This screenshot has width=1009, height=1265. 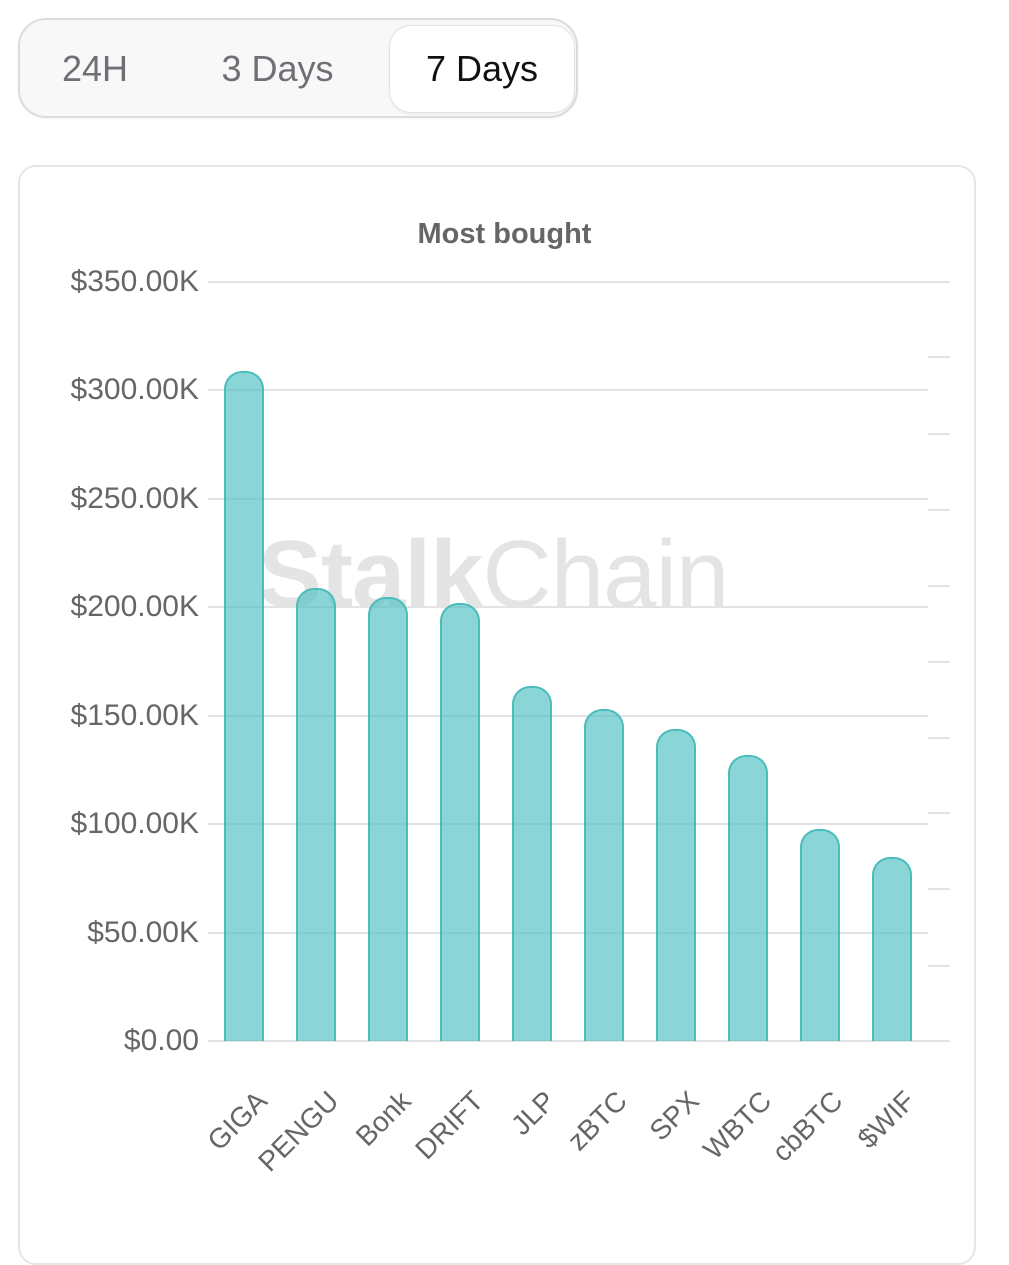 What do you see at coordinates (298, 1131) in the screenshot?
I see `x-axis-tick-label: PENGU` at bounding box center [298, 1131].